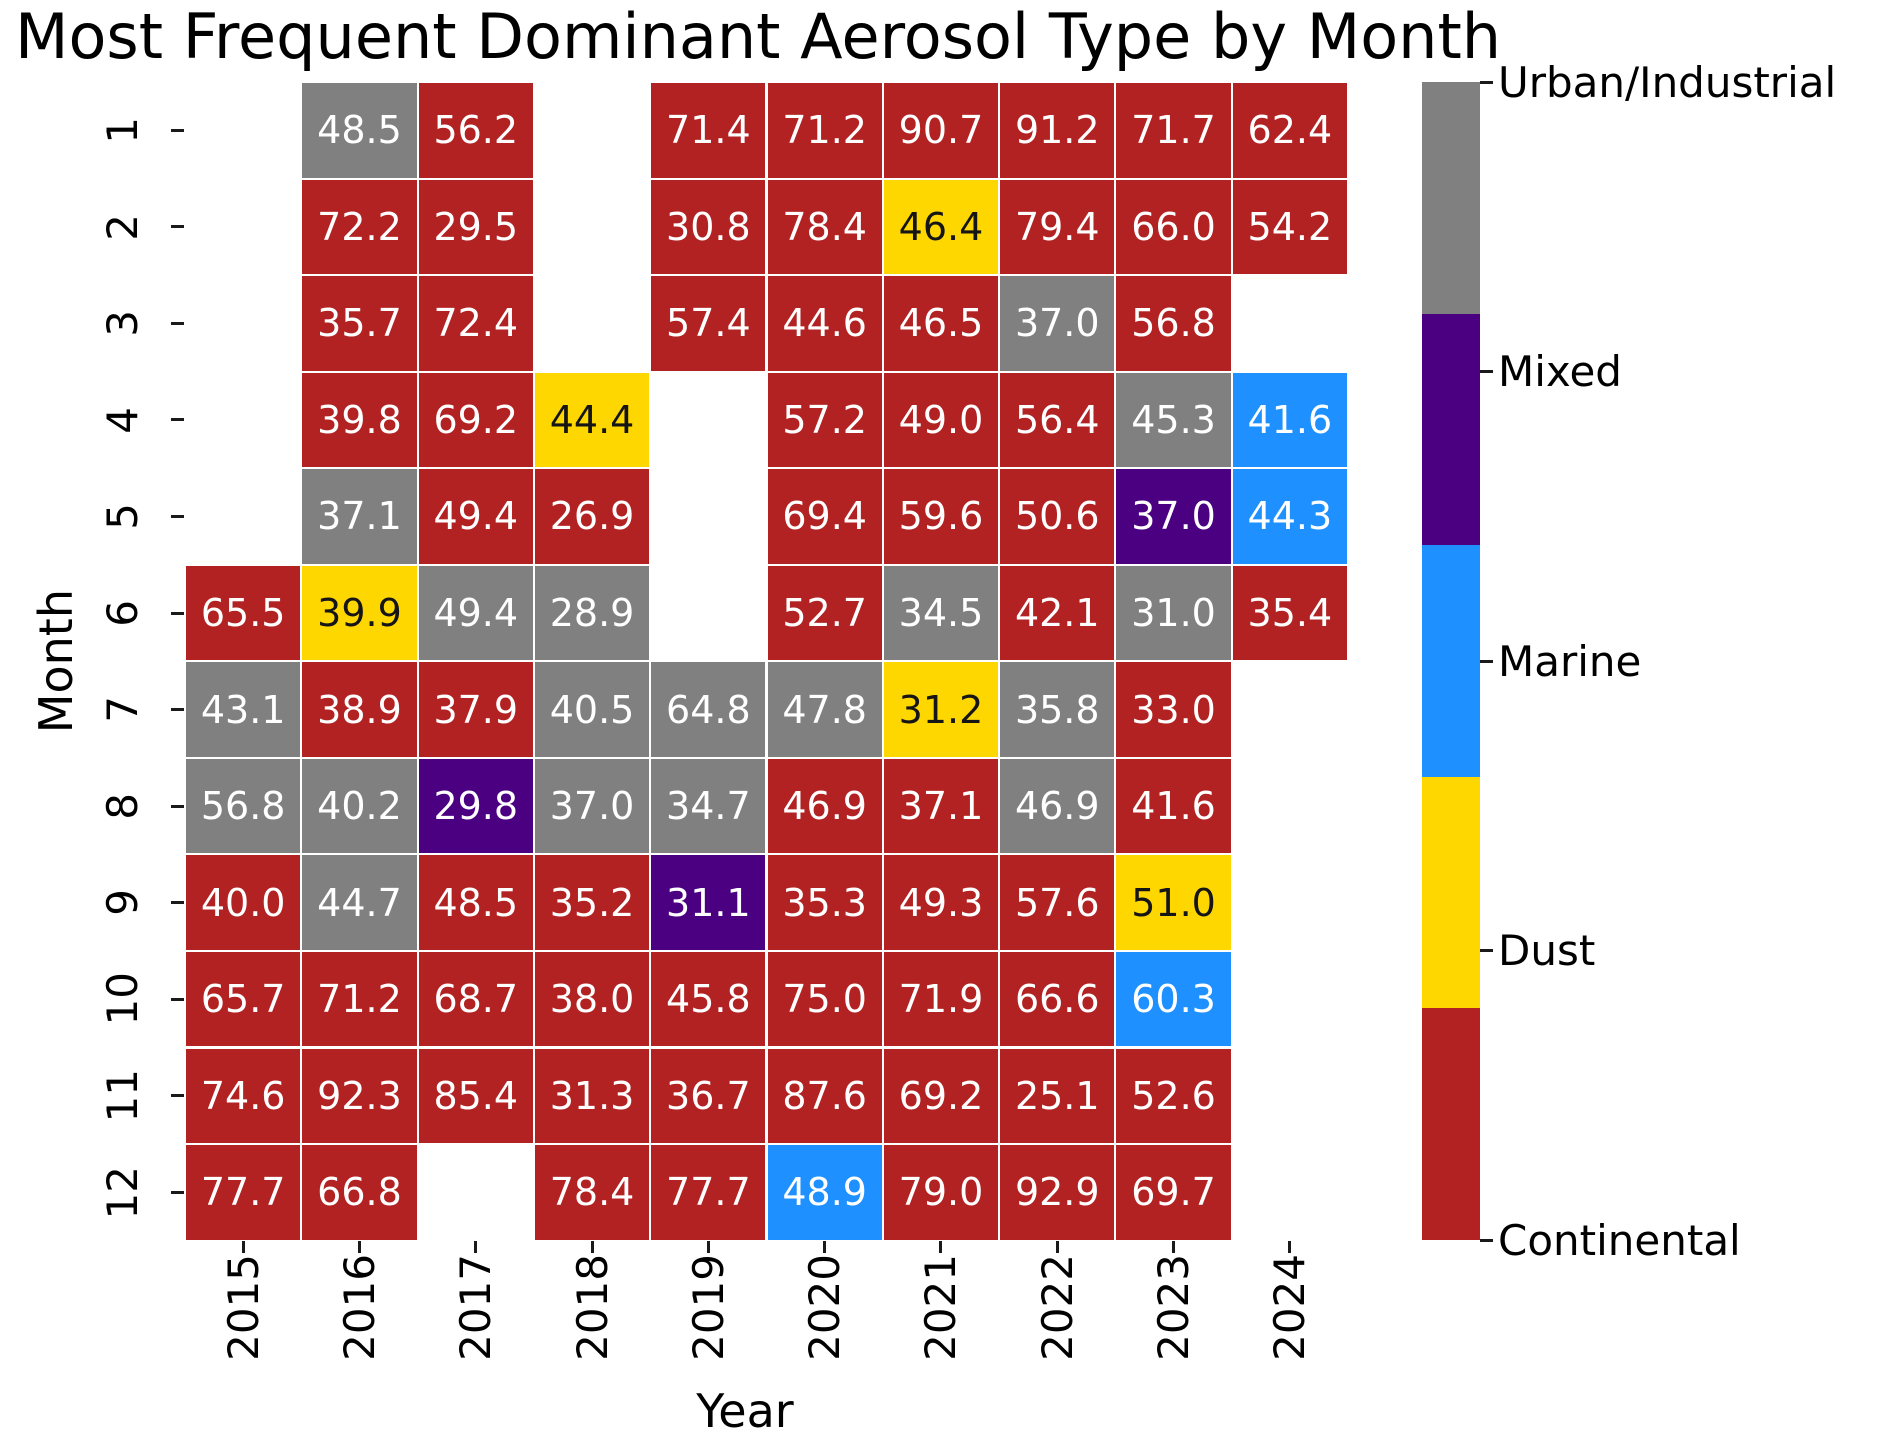 The height and width of the screenshot is (1454, 1892). I want to click on y-tick-text: 3, so click(122, 323).